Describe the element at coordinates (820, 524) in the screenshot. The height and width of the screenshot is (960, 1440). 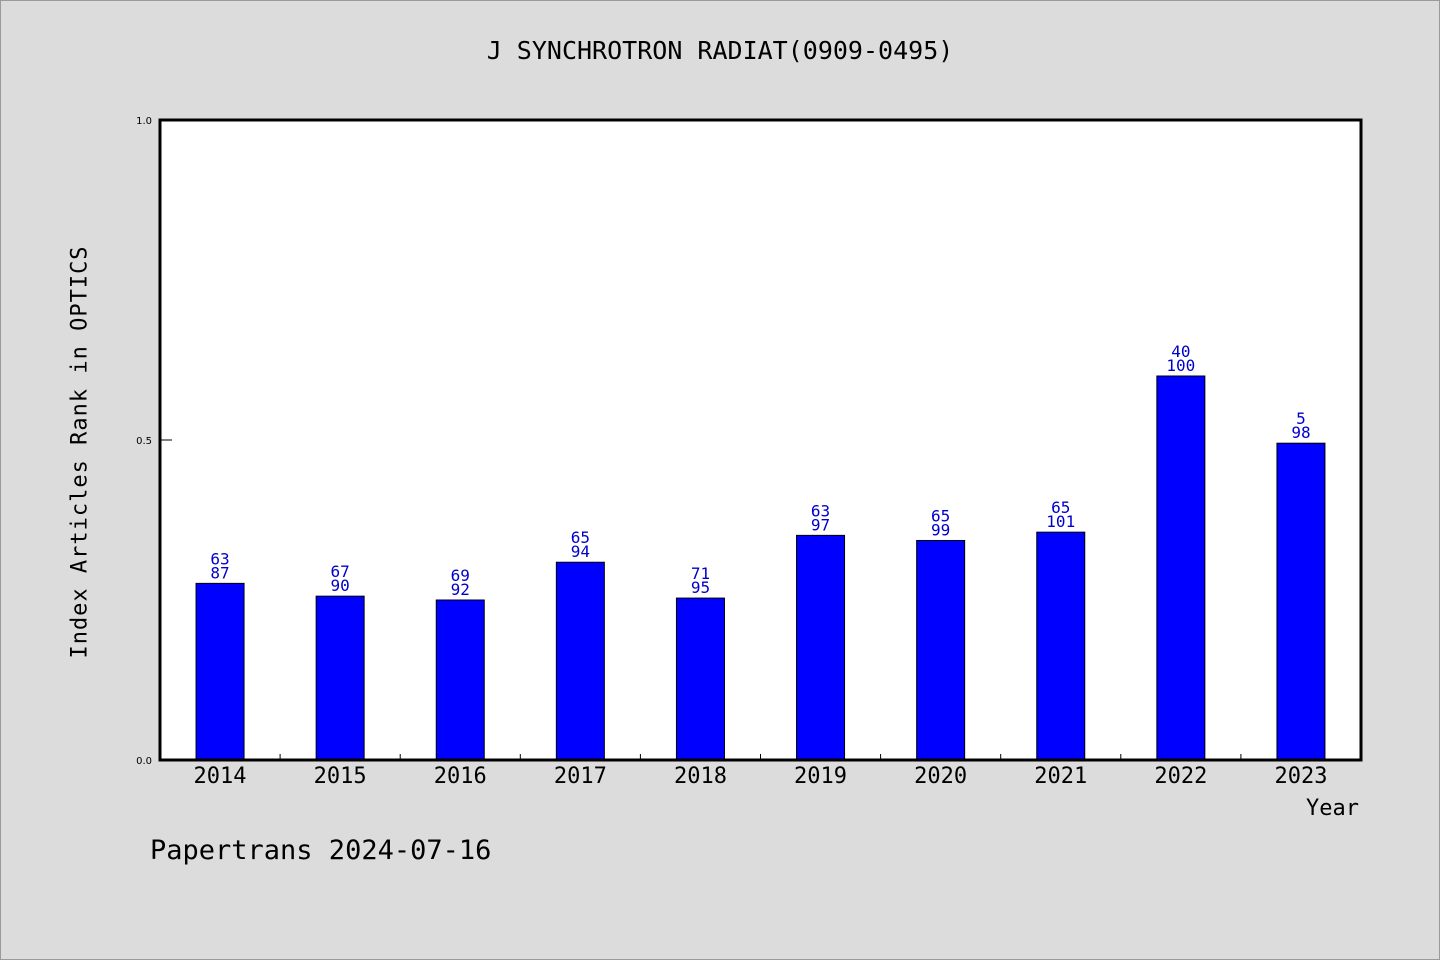
I see `bar-label-bottom-2019: 97` at that location.